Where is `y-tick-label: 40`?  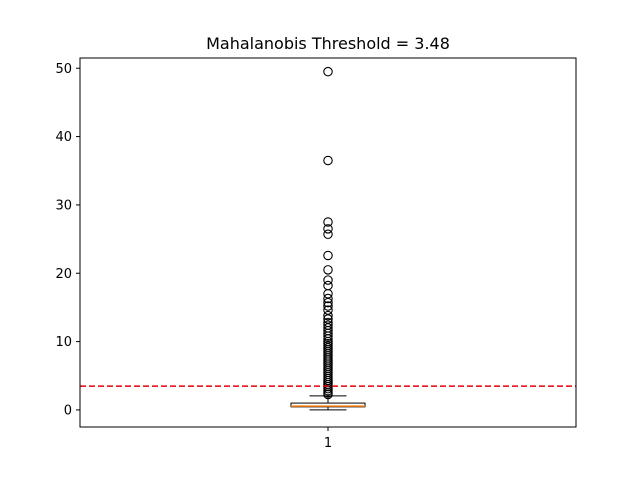 y-tick-label: 40 is located at coordinates (63, 137).